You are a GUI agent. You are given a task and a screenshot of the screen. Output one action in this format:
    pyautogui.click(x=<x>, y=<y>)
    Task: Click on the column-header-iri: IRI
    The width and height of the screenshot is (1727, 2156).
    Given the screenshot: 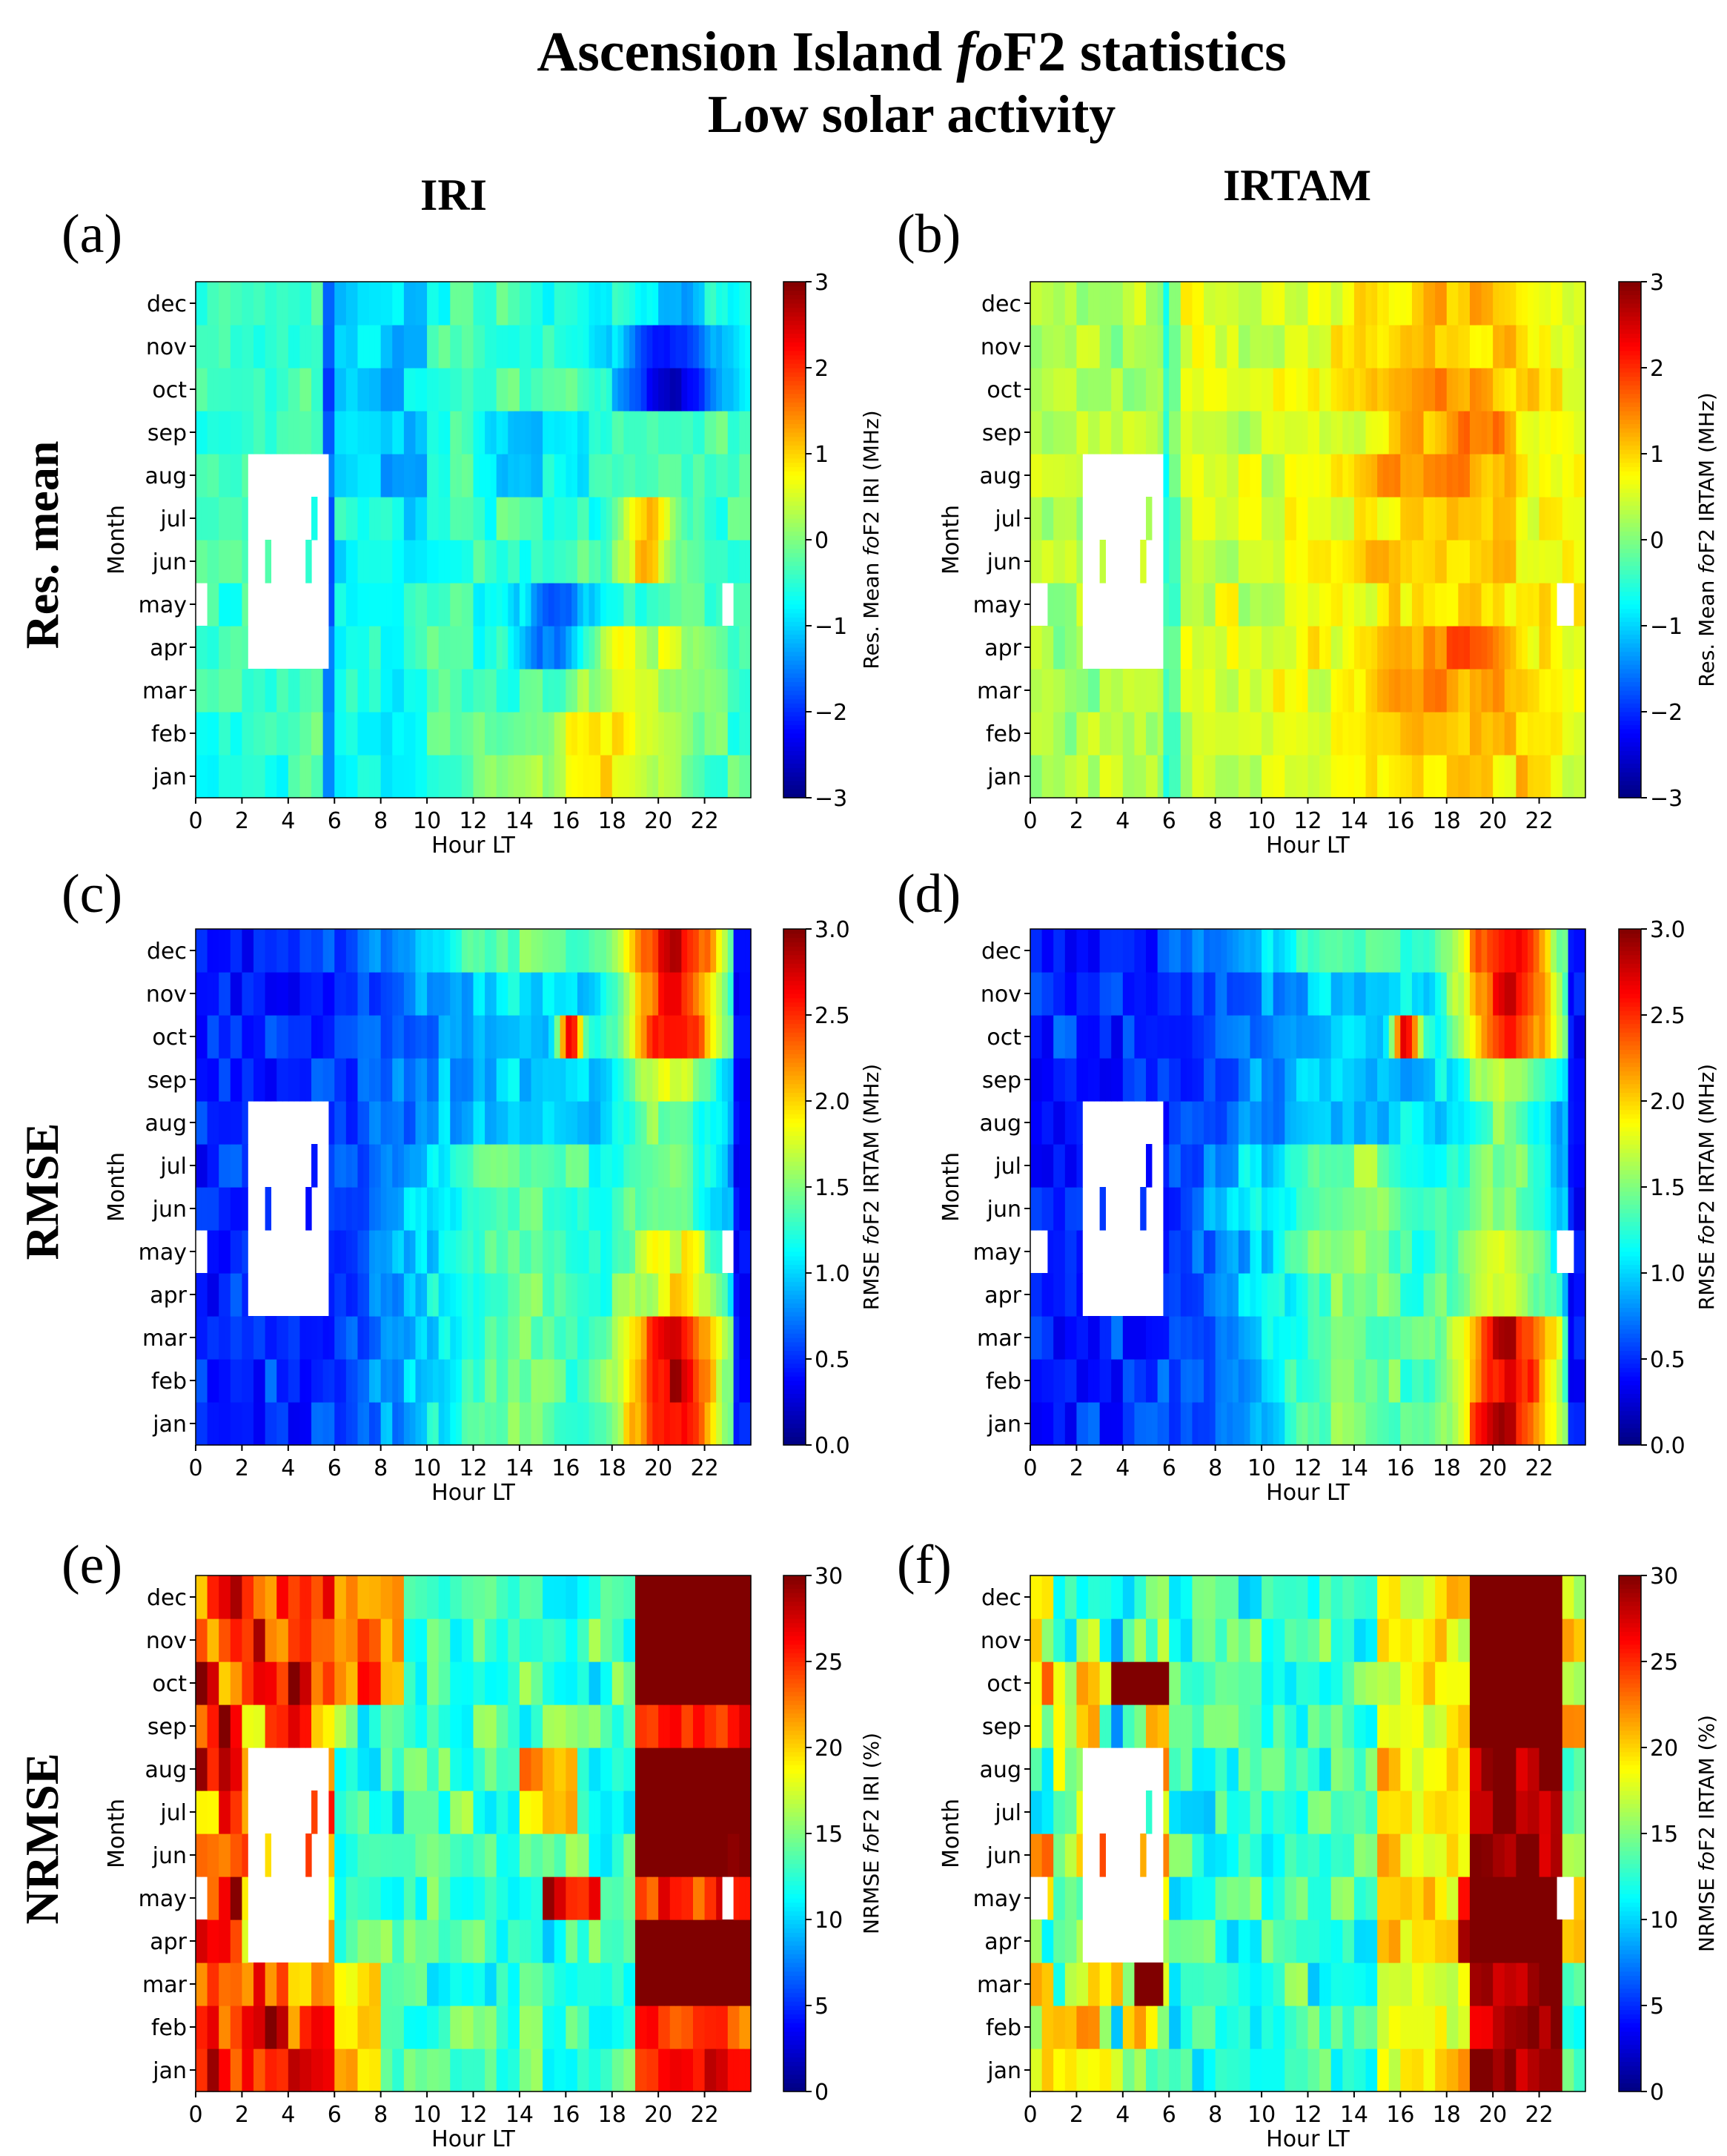 What is the action you would take?
    pyautogui.click(x=454, y=195)
    